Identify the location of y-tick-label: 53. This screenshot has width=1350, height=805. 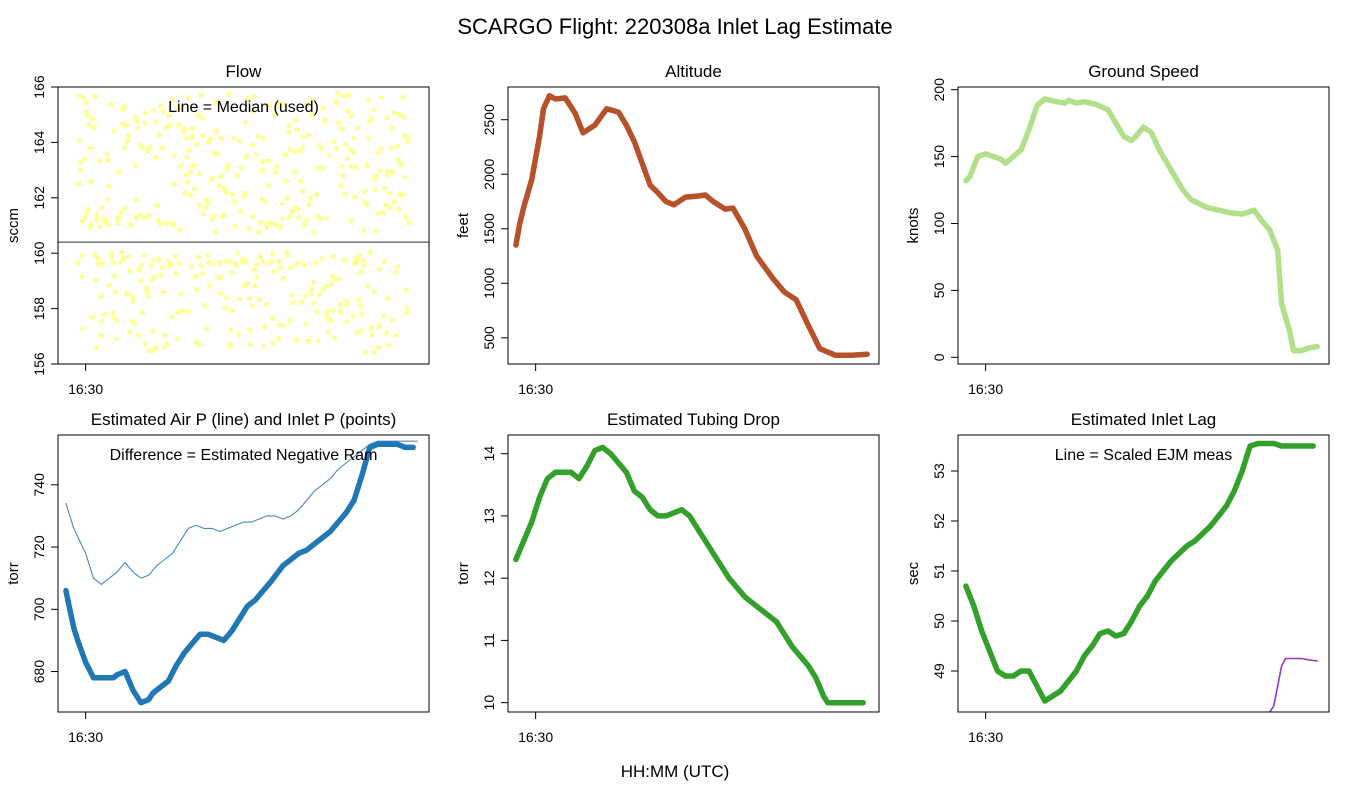
(939, 471).